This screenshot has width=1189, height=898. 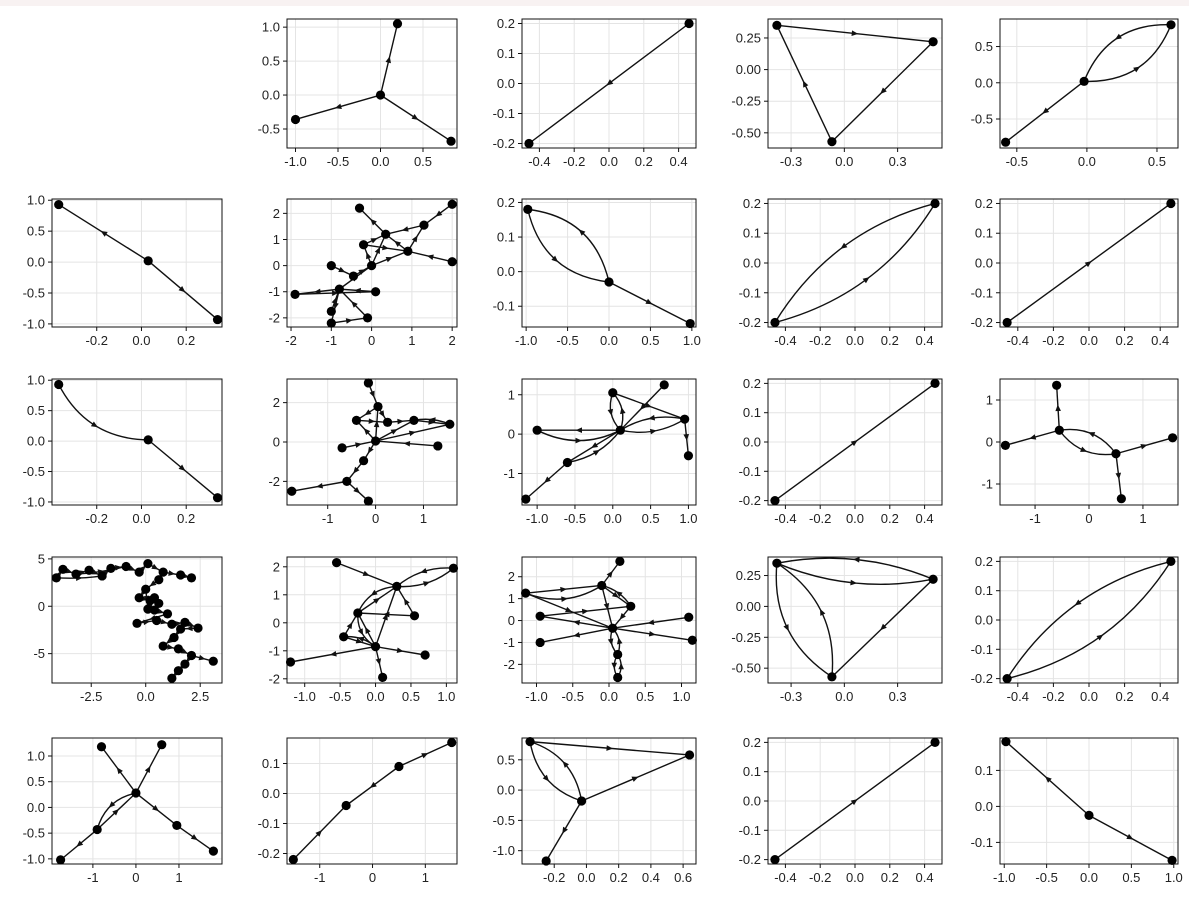 What do you see at coordinates (752, 742) in the screenshot?
I see `y-tick-label: 0.2` at bounding box center [752, 742].